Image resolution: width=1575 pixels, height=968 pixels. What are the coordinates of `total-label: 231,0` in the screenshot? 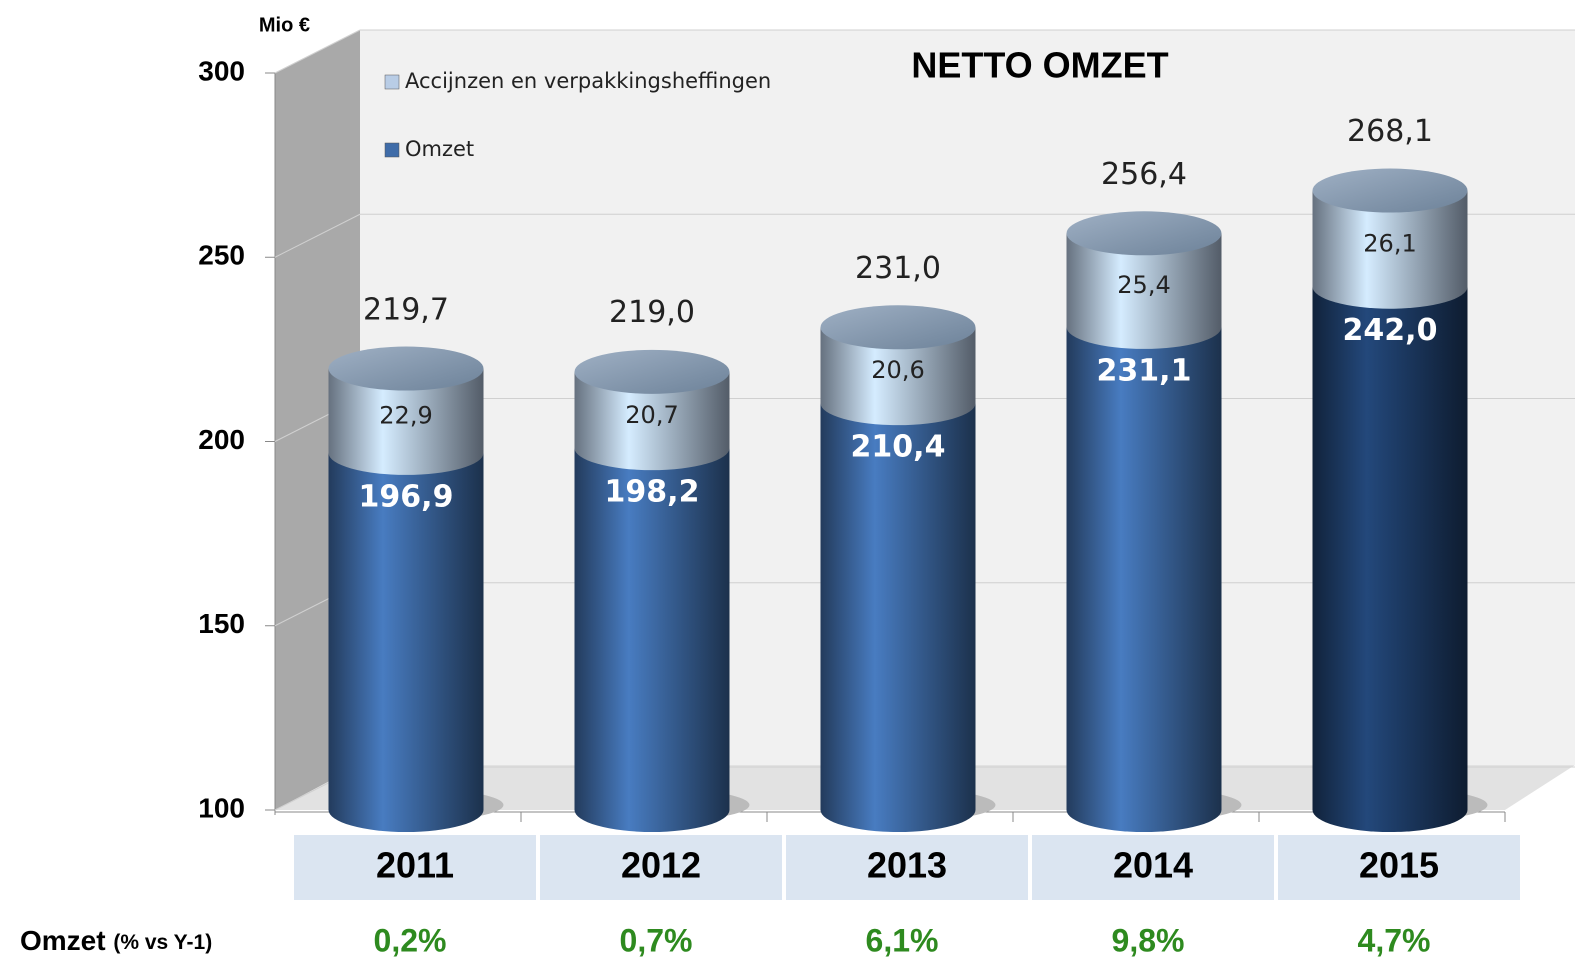 It's located at (898, 268).